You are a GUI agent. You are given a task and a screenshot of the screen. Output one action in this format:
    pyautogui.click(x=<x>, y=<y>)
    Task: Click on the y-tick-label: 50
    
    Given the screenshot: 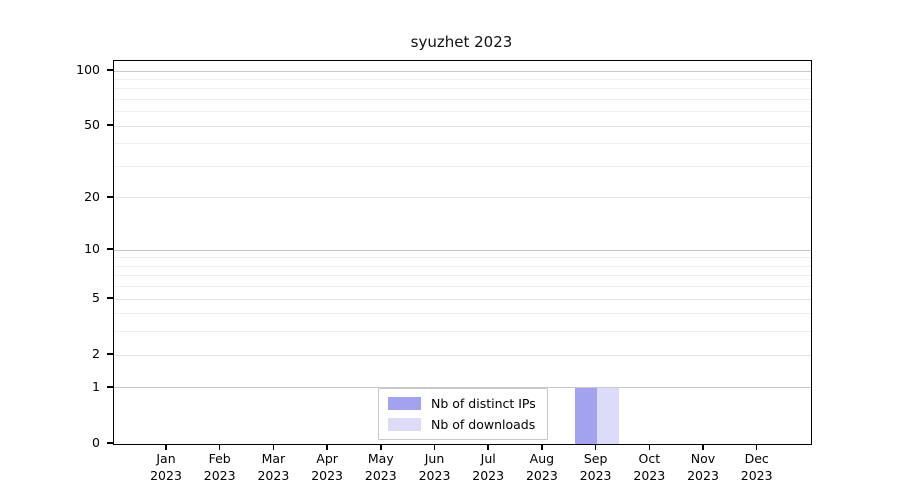 What is the action you would take?
    pyautogui.click(x=92, y=125)
    